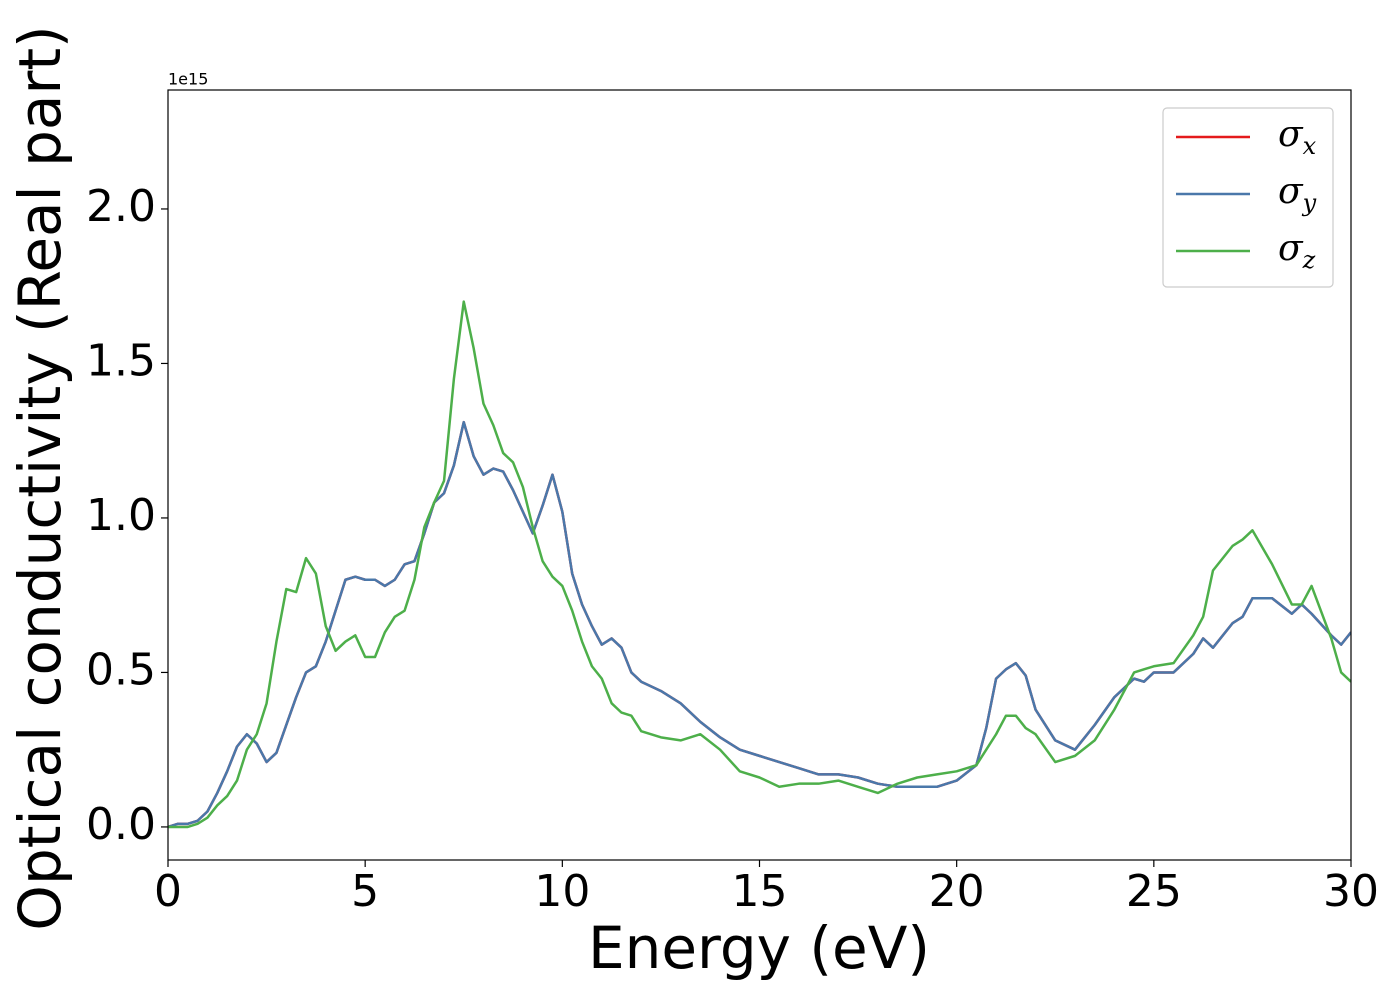 The height and width of the screenshot is (1000, 1400). What do you see at coordinates (1351, 891) in the screenshot?
I see `x-tick-label: 30` at bounding box center [1351, 891].